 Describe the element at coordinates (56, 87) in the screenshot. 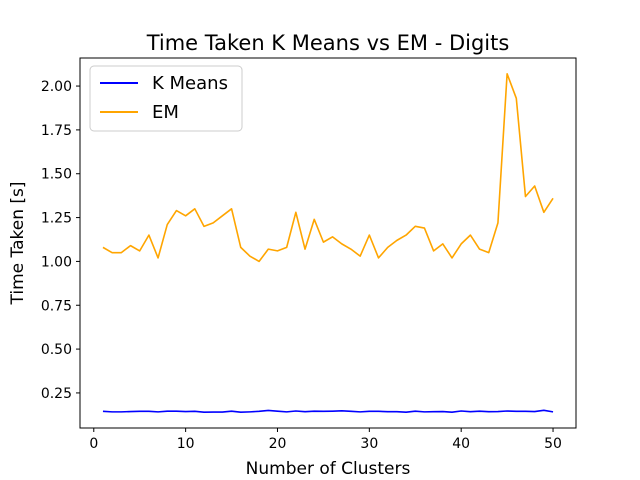

I see `y-tick-label: 2.00` at that location.